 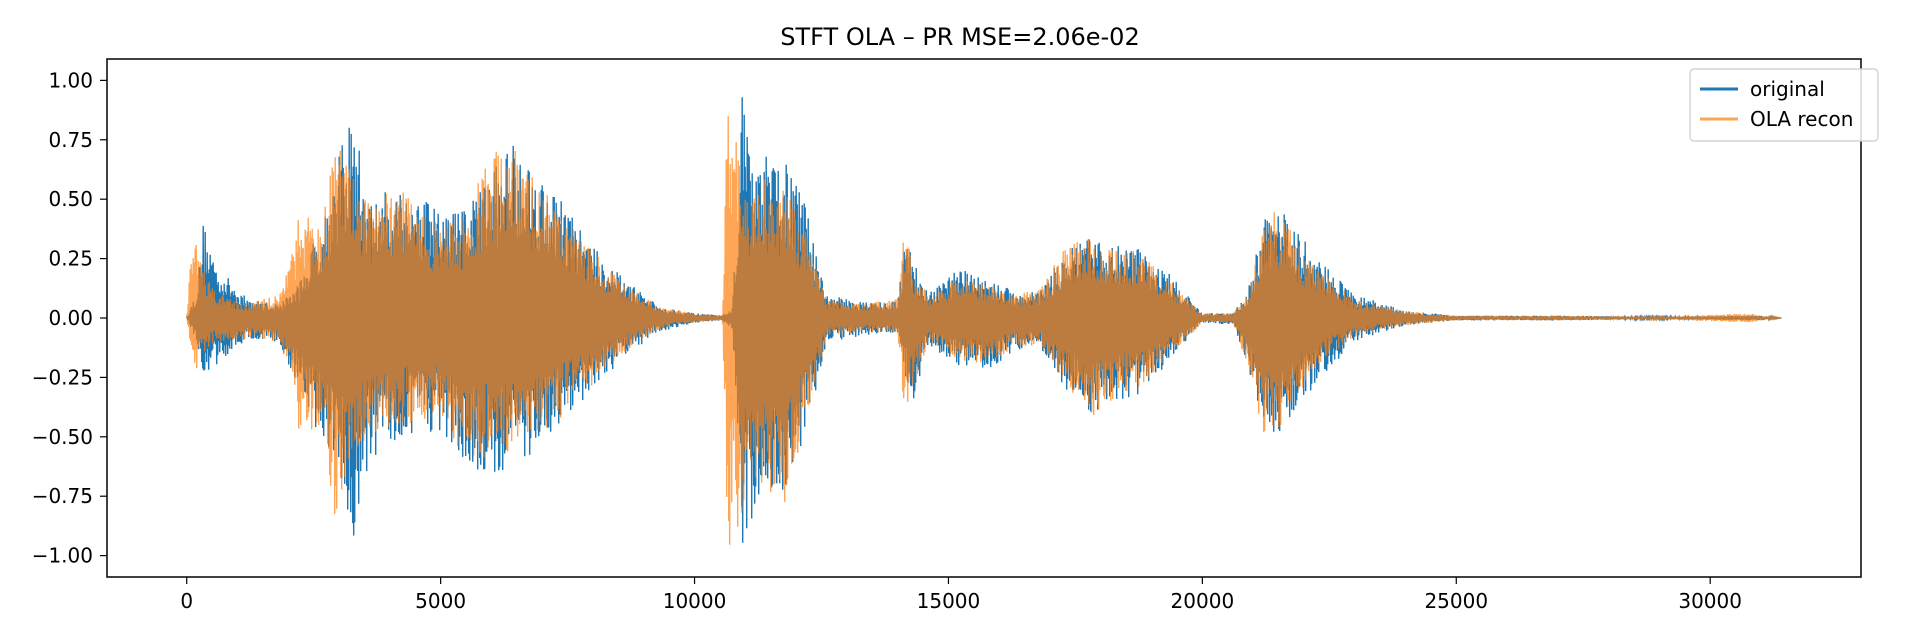 I want to click on x-tick-label: 0, so click(x=186, y=601).